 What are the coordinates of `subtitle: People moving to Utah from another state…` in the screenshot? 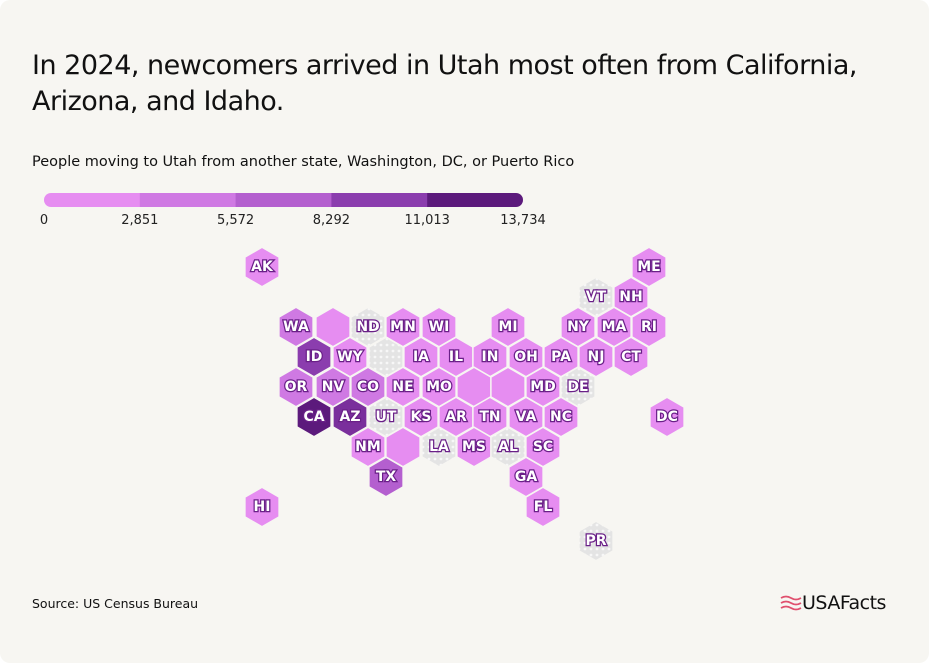 It's located at (303, 162).